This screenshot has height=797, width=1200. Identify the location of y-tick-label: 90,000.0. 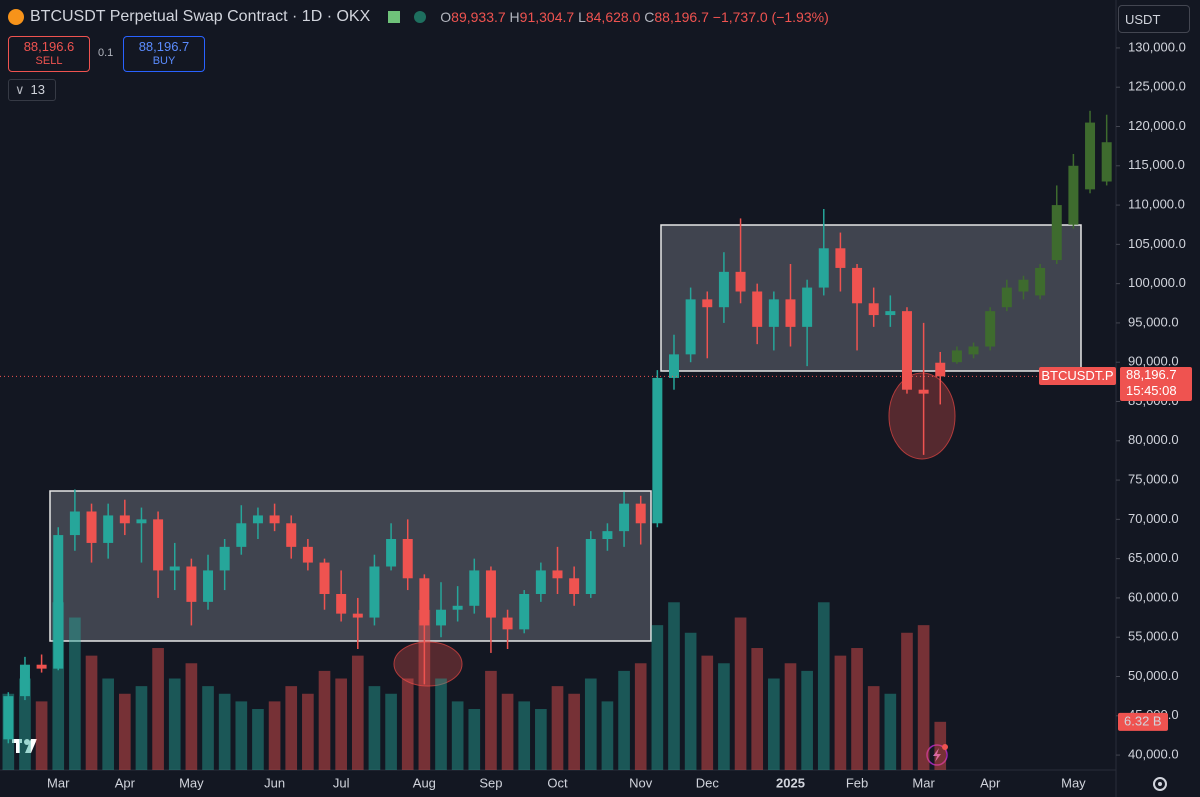
(1153, 361).